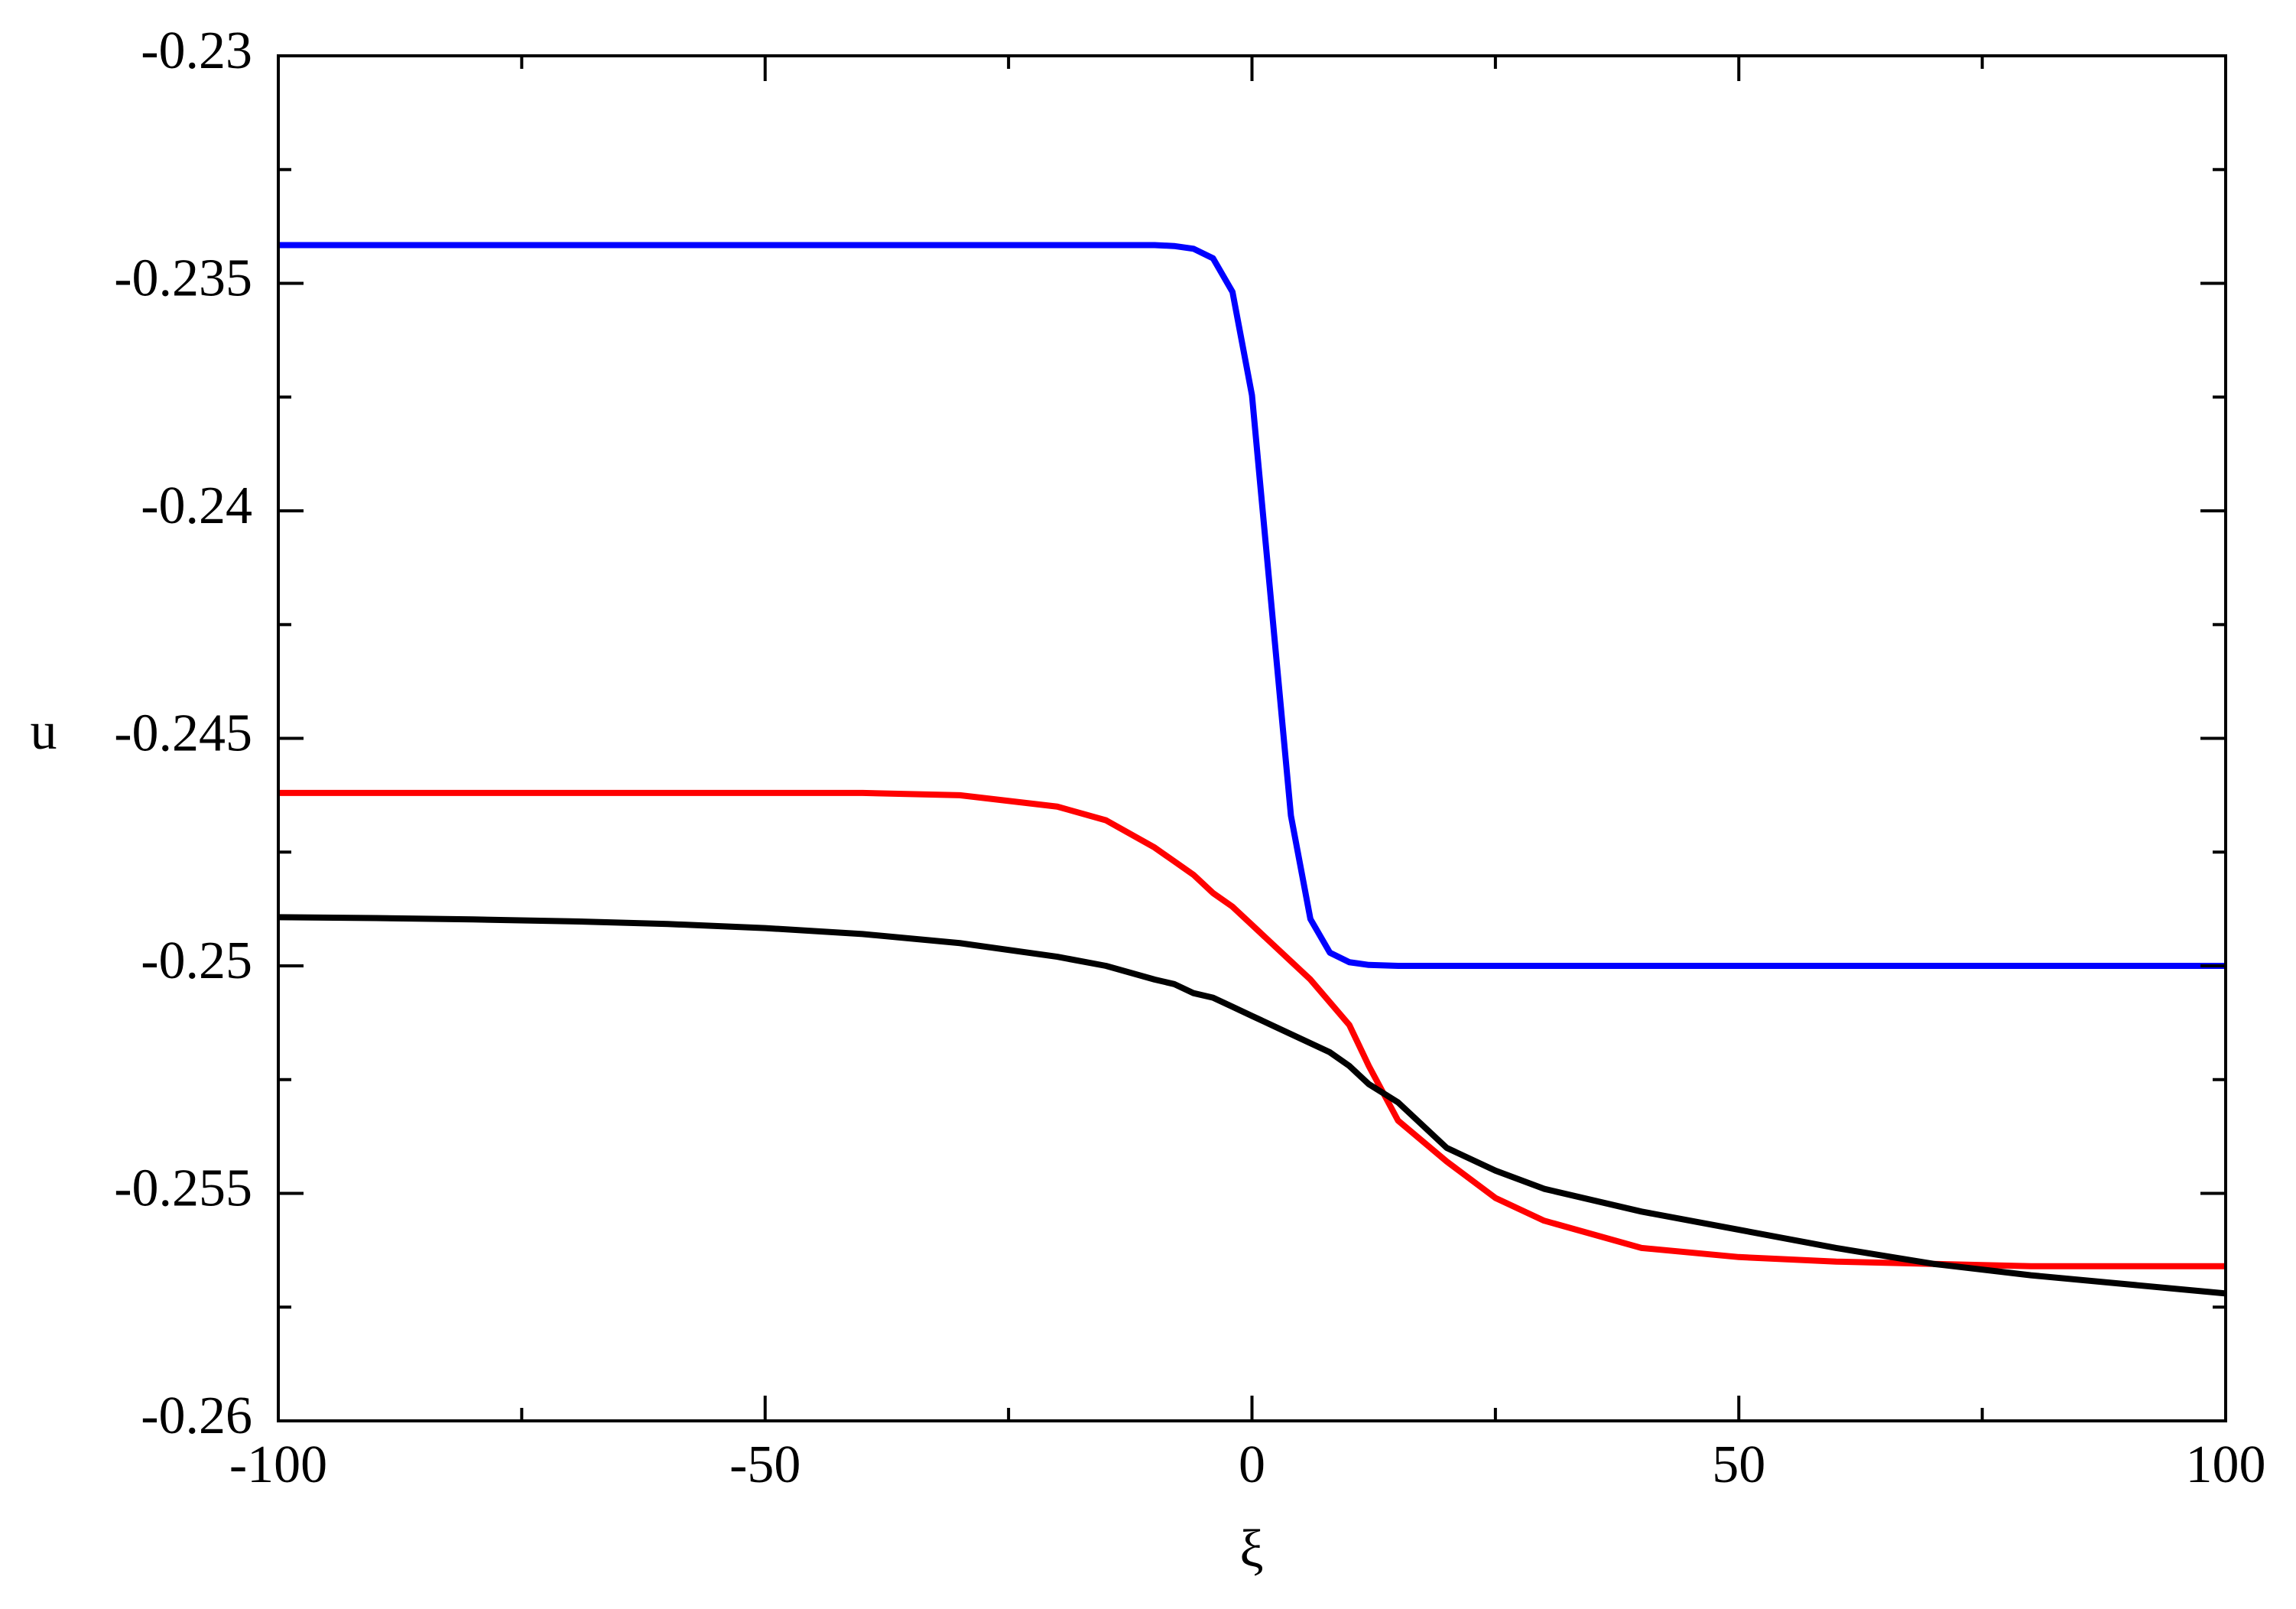  I want to click on x-tick-label: 50, so click(1738, 1464).